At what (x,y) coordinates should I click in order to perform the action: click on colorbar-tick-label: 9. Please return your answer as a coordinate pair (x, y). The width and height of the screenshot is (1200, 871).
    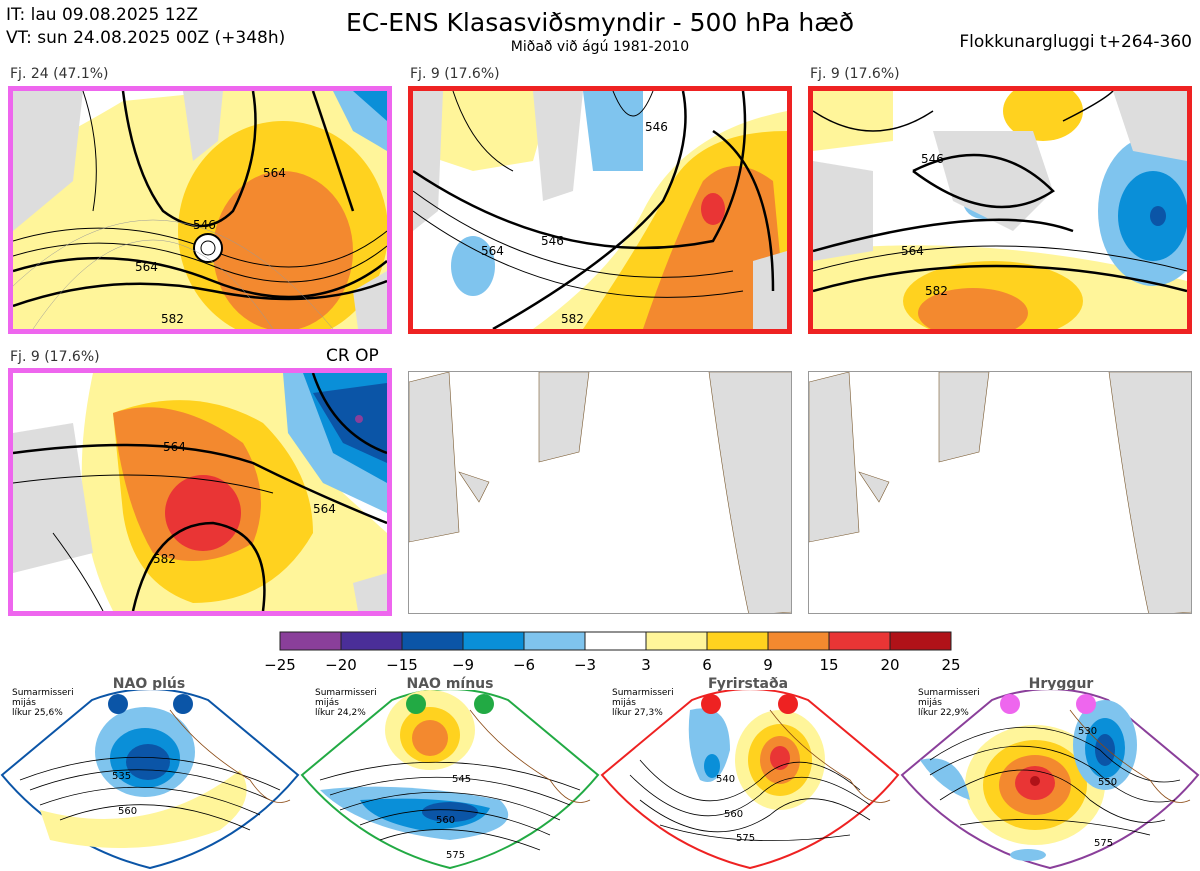
    Looking at the image, I should click on (768, 665).